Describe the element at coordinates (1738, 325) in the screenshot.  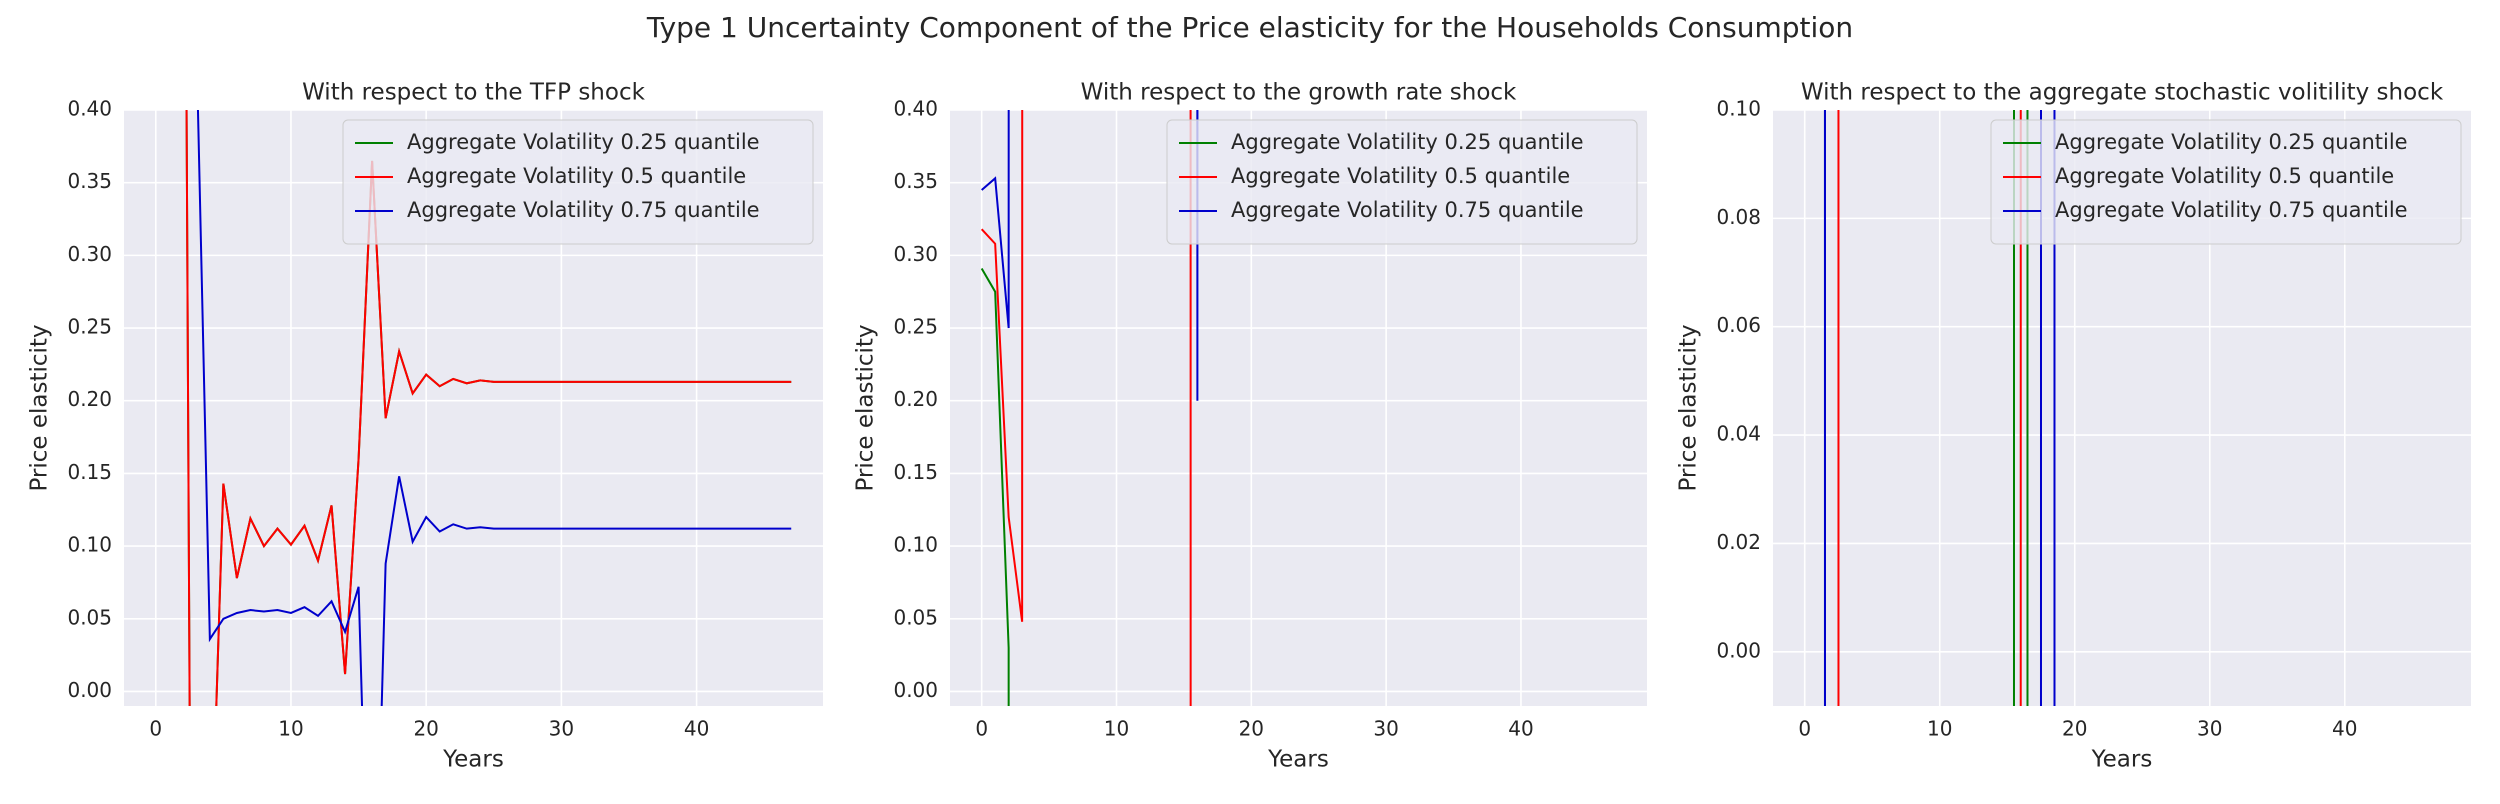
I see `y-tick-label: 0.06` at that location.